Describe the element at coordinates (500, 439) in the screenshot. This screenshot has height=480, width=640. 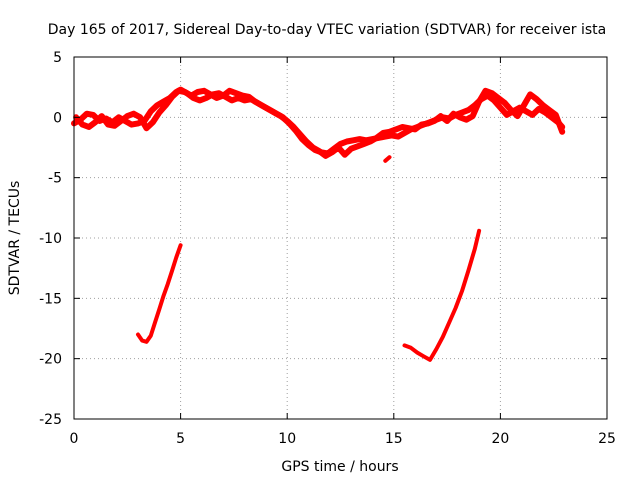
I see `x-tick-label: 20` at that location.